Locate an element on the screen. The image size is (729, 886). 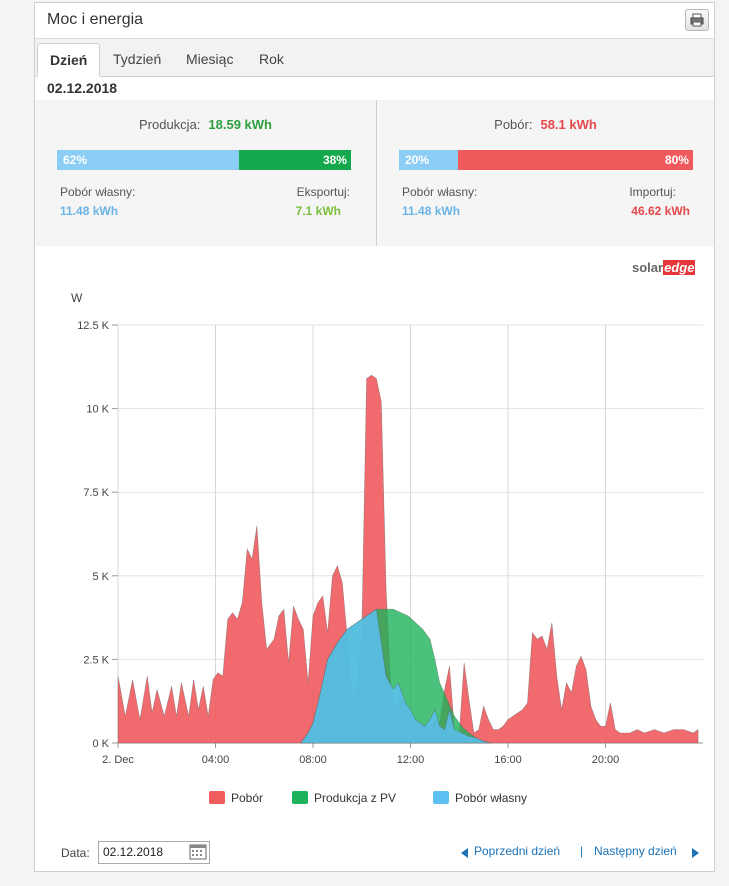
tab-year: Rok is located at coordinates (271, 59).